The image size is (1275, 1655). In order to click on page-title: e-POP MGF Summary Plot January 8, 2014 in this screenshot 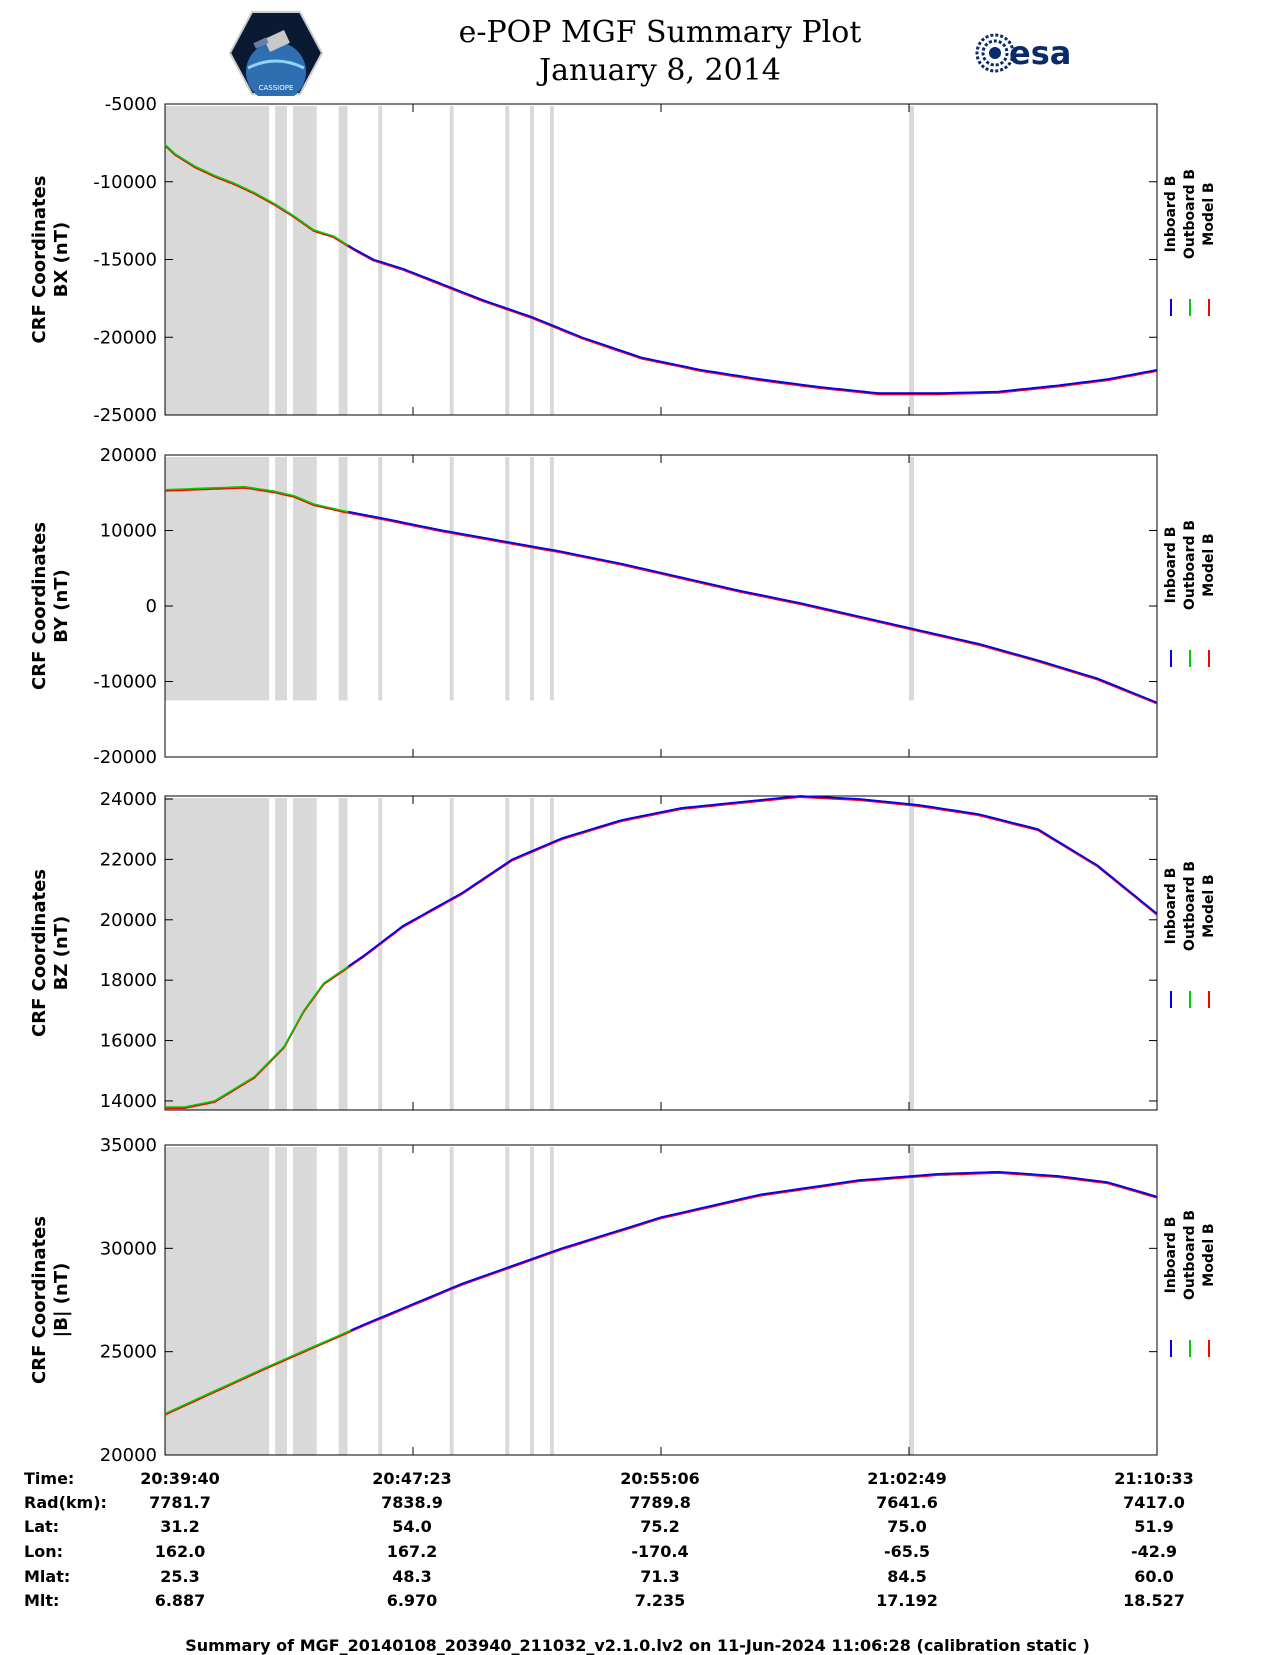, I will do `click(660, 52)`.